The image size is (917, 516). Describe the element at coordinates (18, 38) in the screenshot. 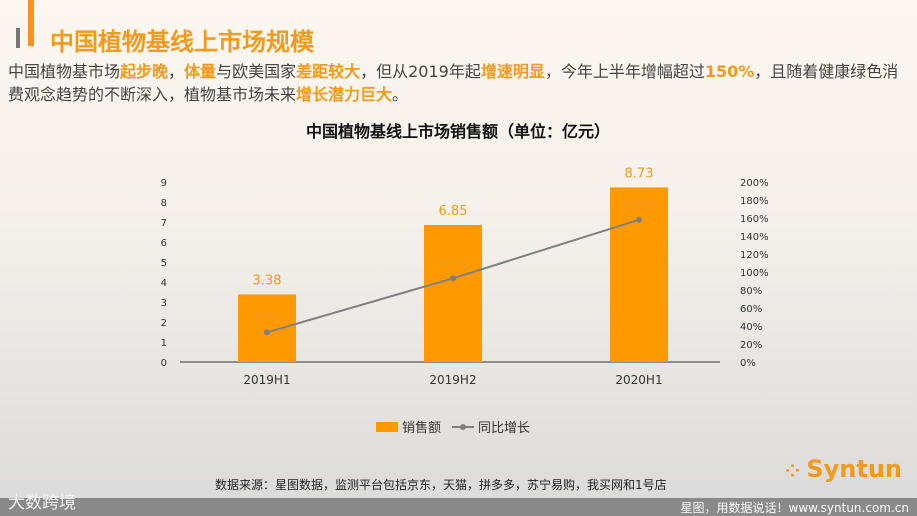

I see `accent-bar-grey` at that location.